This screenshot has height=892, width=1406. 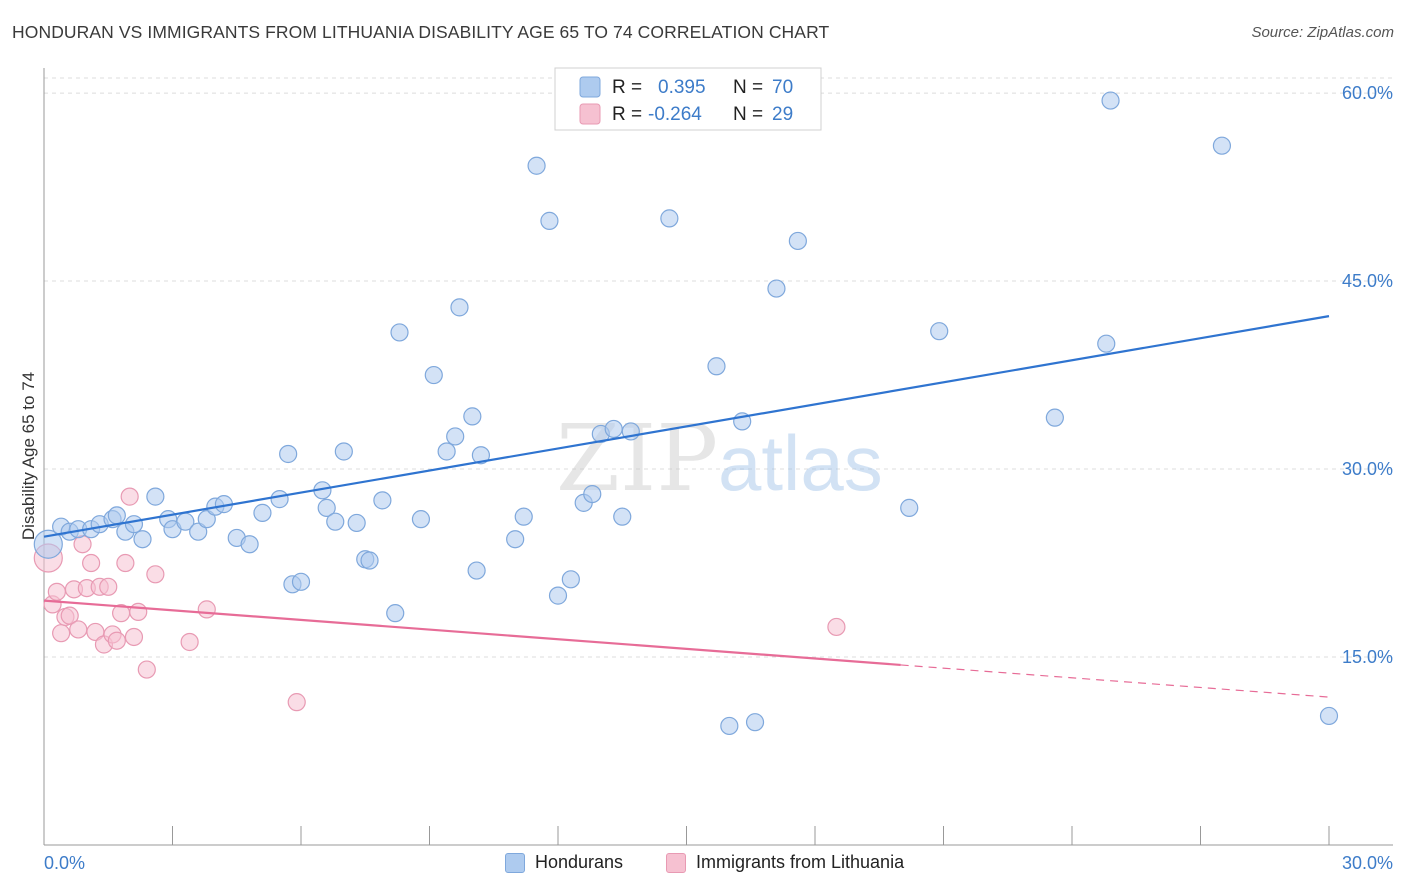 What do you see at coordinates (627, 114) in the screenshot?
I see `stats-r-label-2: R =` at bounding box center [627, 114].